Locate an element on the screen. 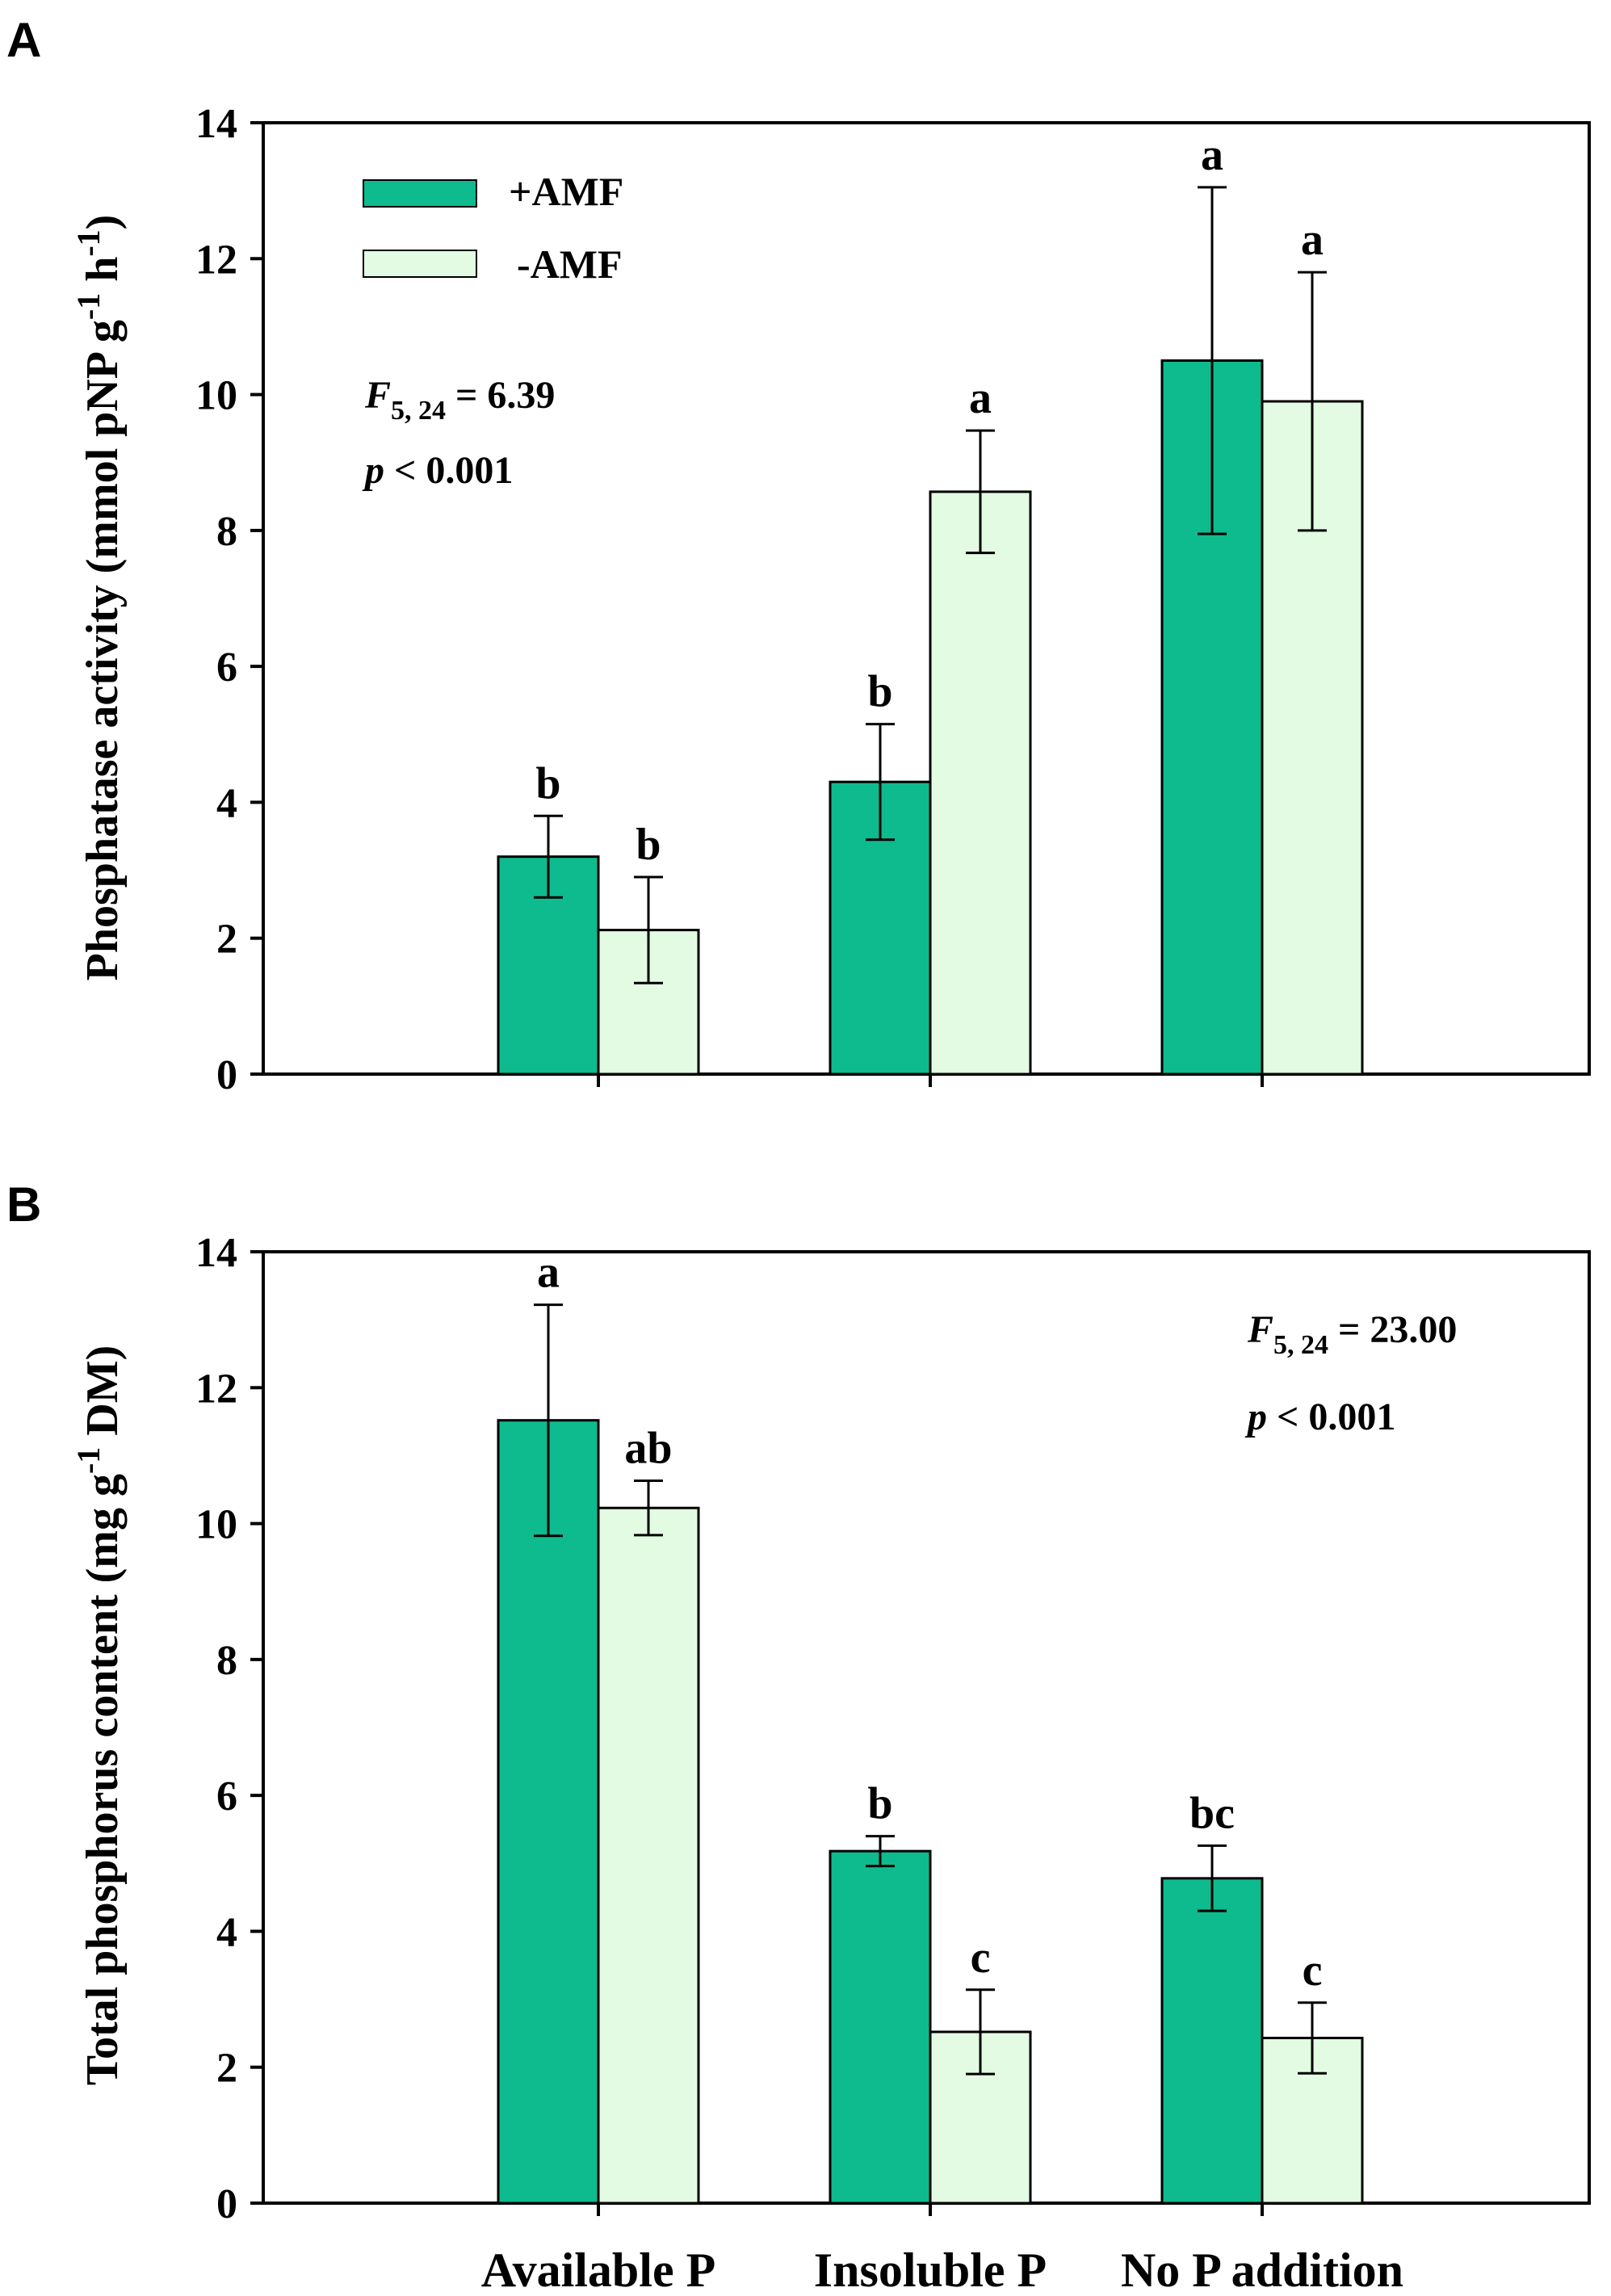 The width and height of the screenshot is (1611, 2296). panel-b-significance-letter: ab is located at coordinates (648, 1449).